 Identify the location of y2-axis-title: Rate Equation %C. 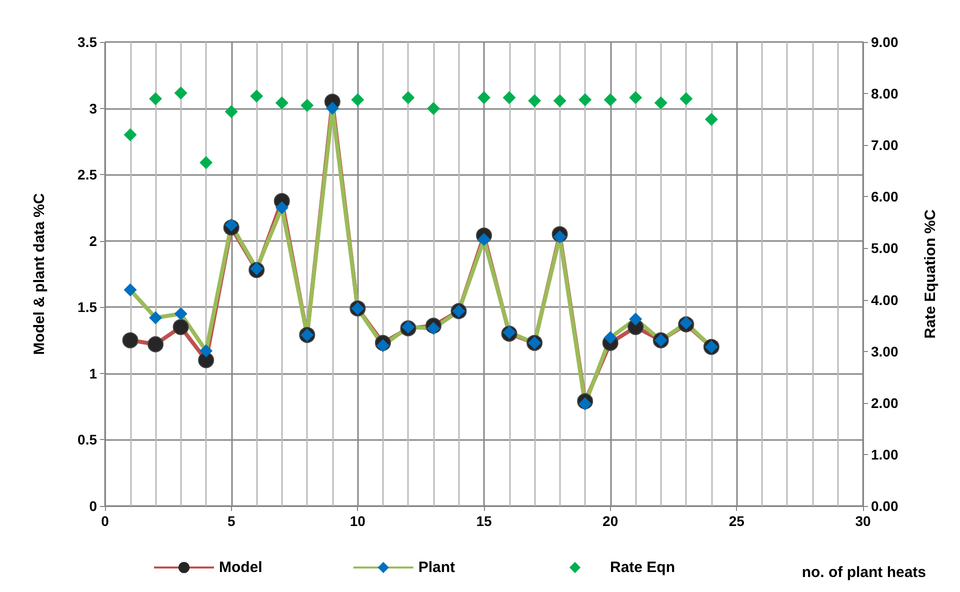
(930, 274).